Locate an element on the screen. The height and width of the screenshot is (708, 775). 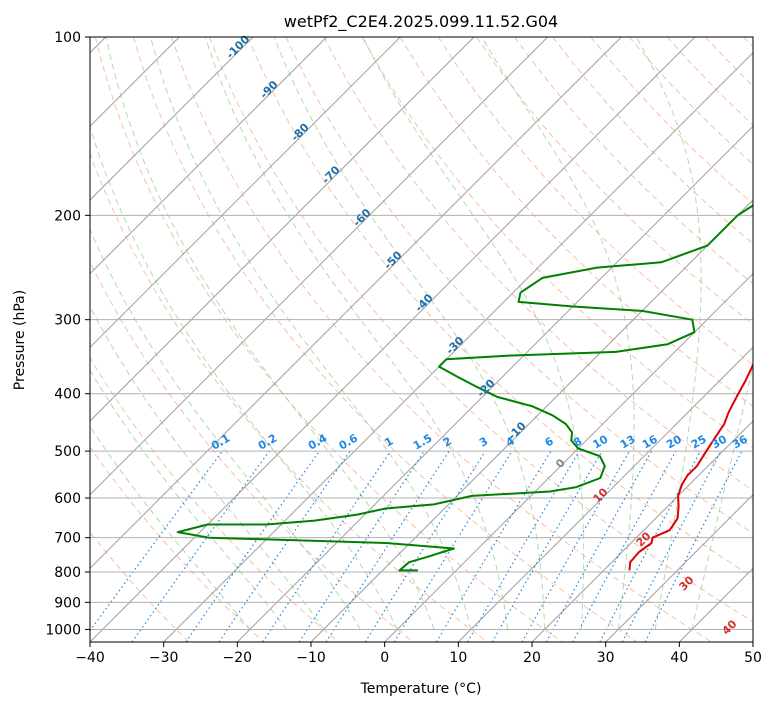
mixing-ratio-label: 6 is located at coordinates (549, 441).